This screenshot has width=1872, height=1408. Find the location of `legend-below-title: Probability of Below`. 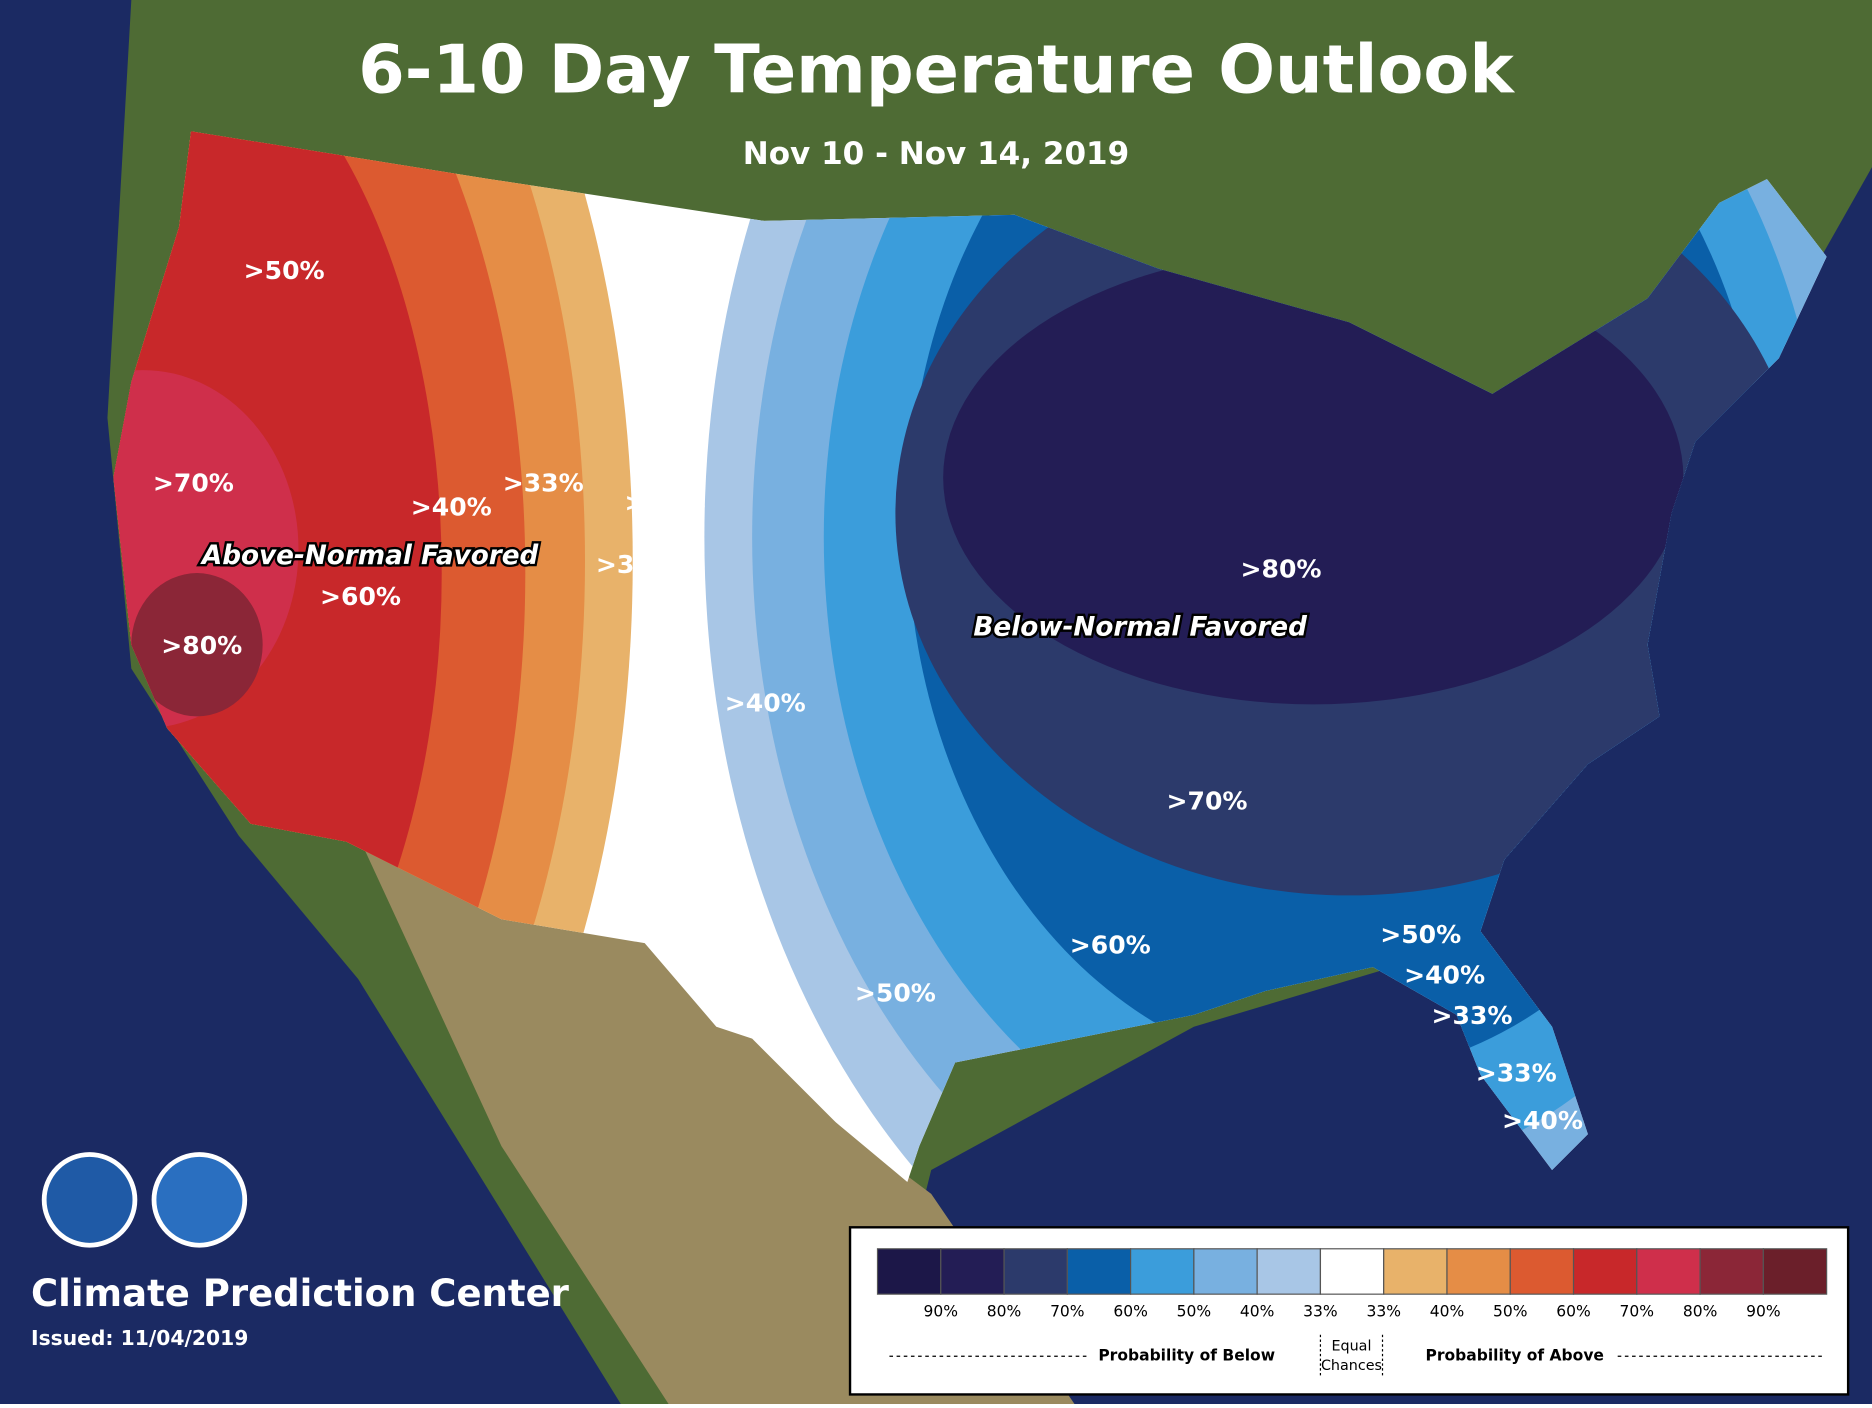

legend-below-title: Probability of Below is located at coordinates (1186, 1356).